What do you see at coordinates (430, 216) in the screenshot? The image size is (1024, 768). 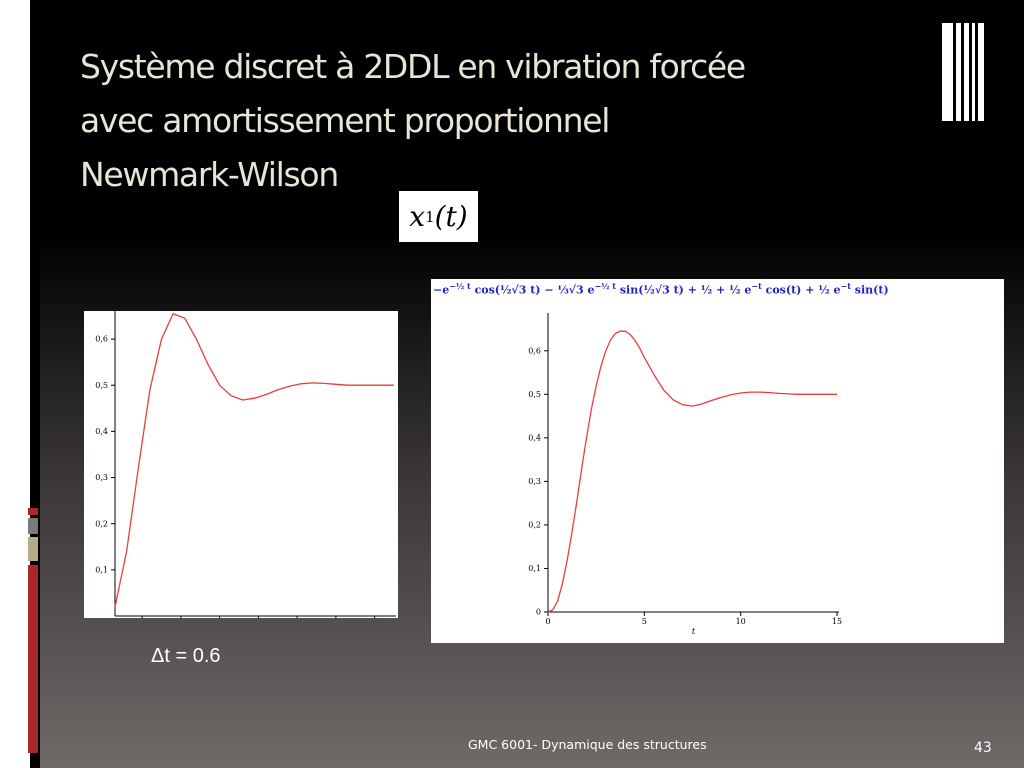 I see `formula-sub: 1` at bounding box center [430, 216].